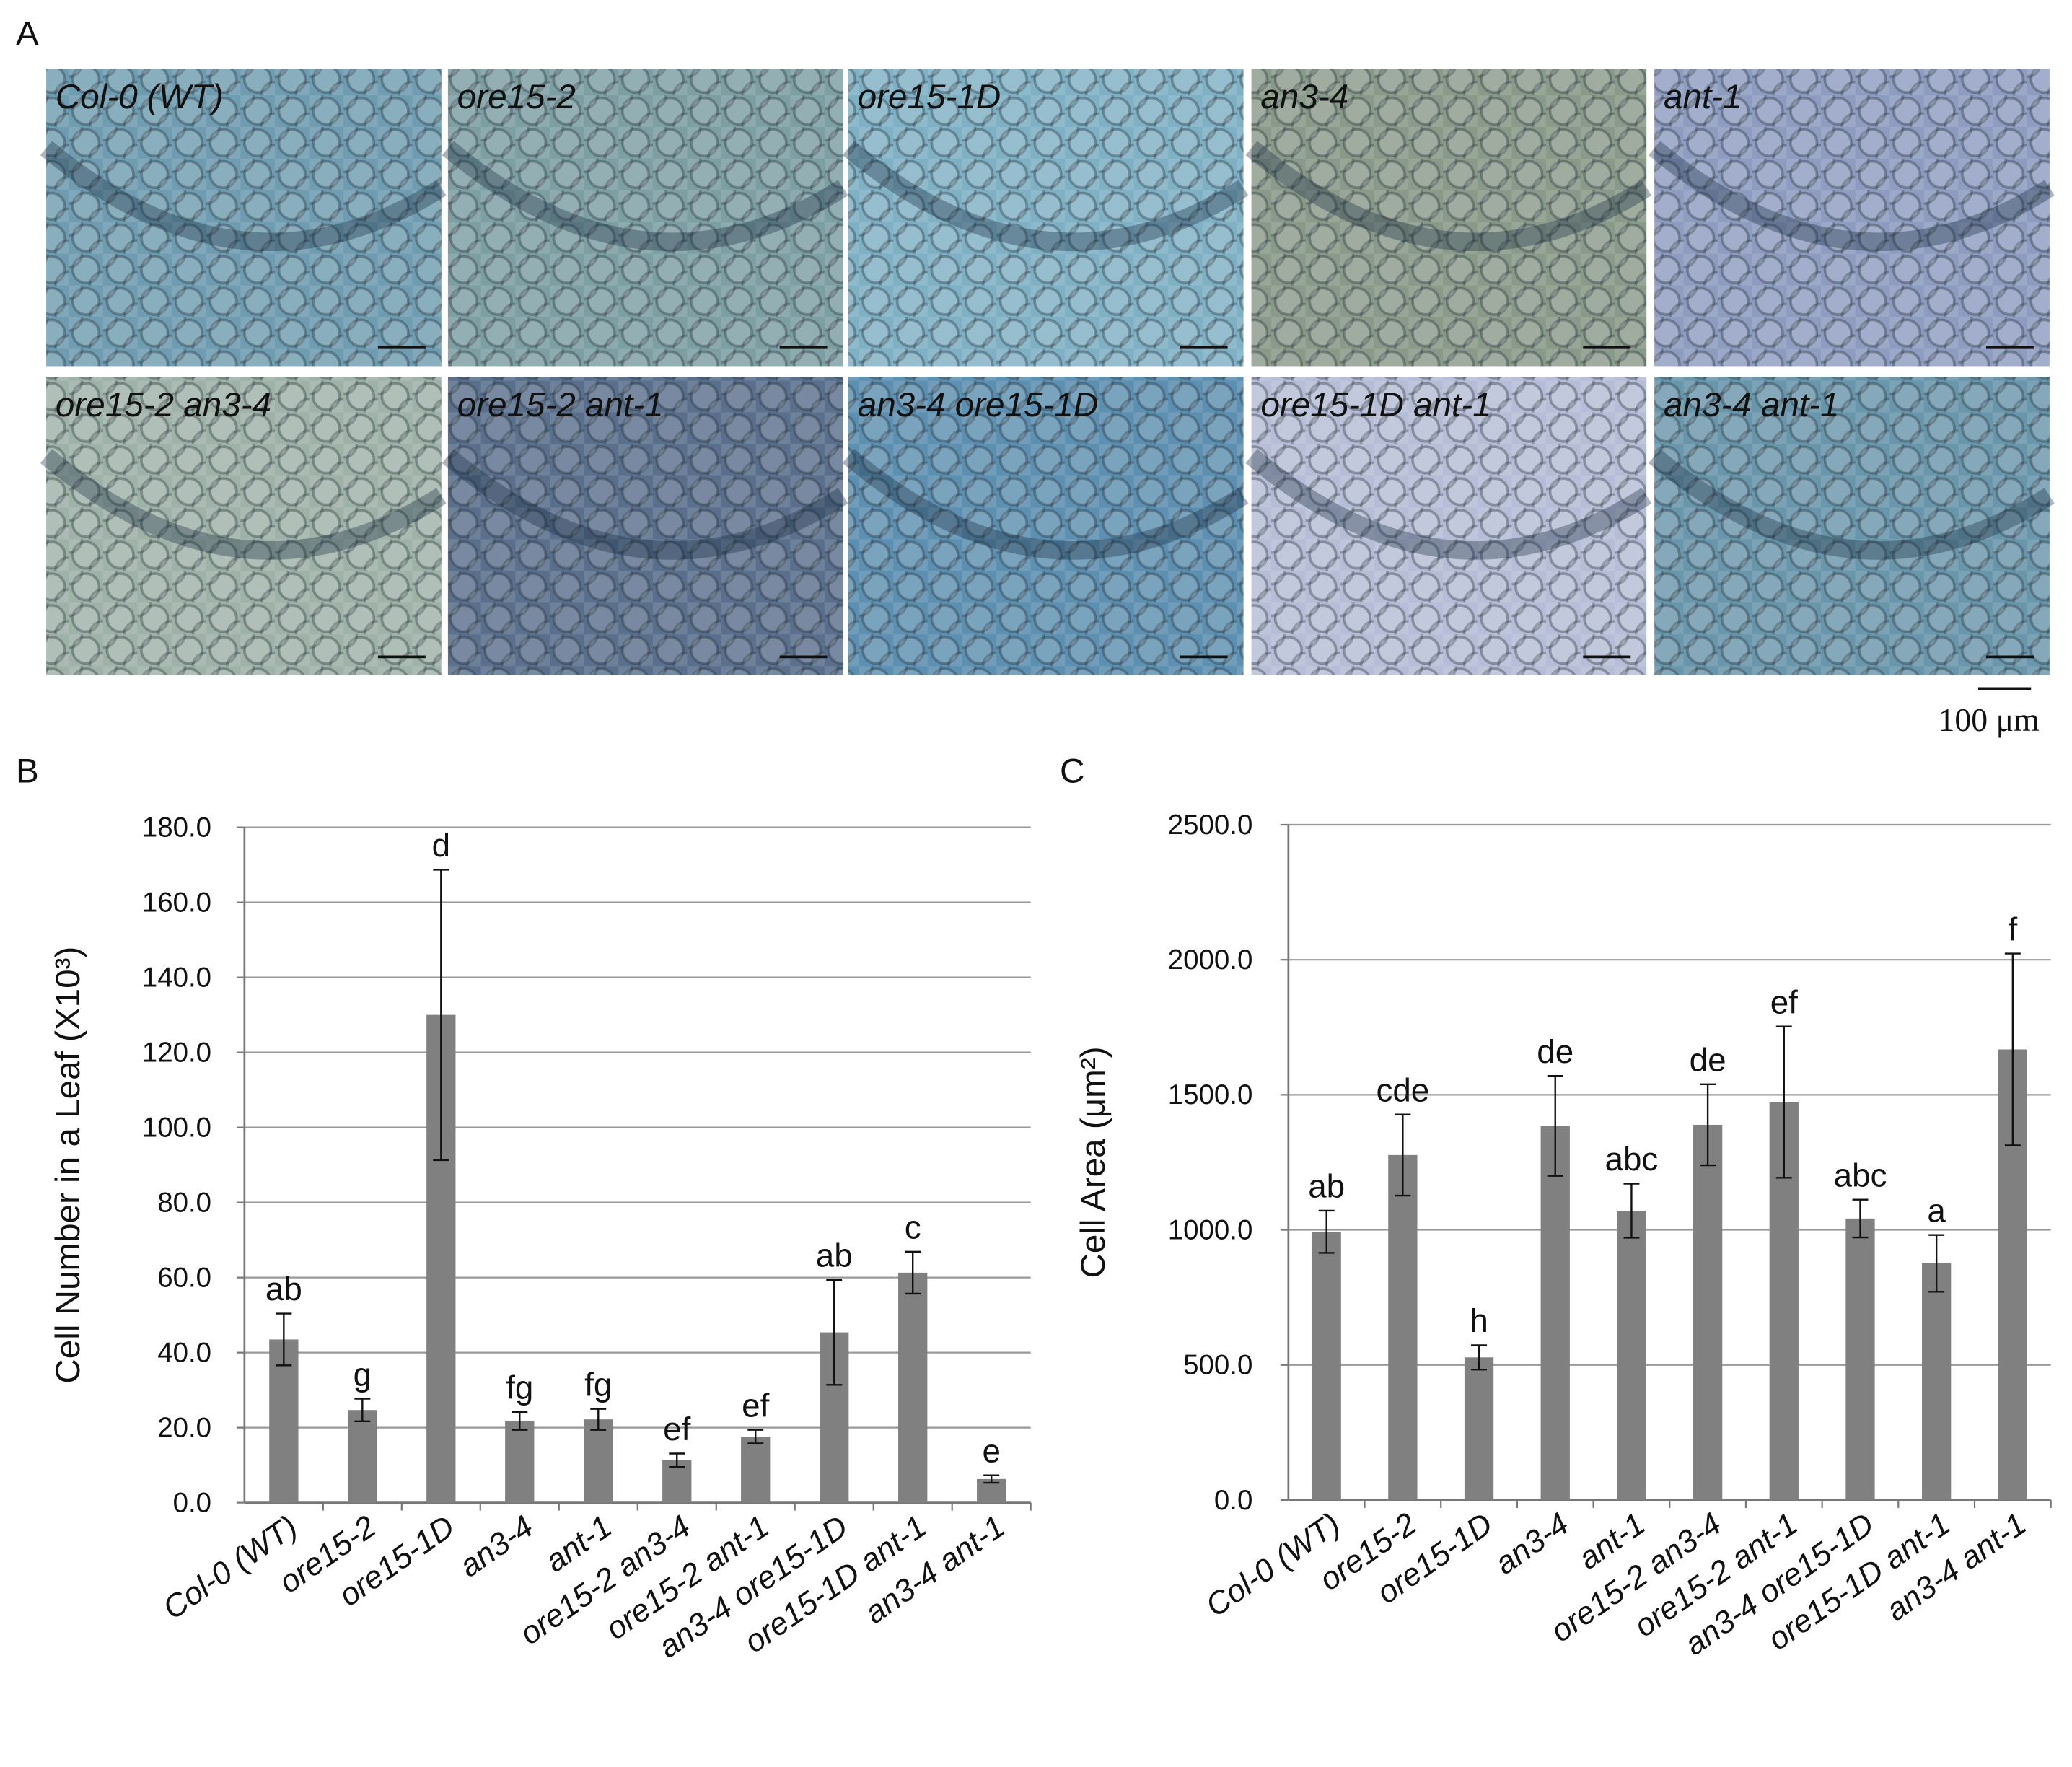  I want to click on y-tick-label: 80.0, so click(184, 1202).